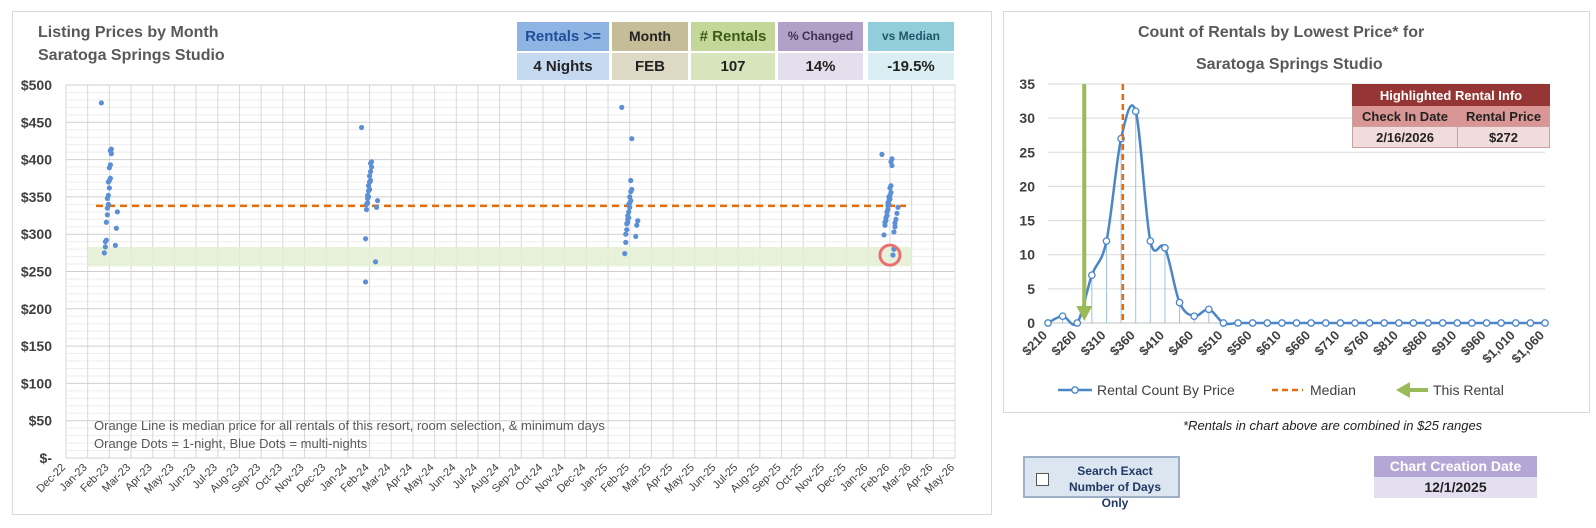  What do you see at coordinates (1414, 343) in the screenshot?
I see `x-tick-label: $860` at bounding box center [1414, 343].